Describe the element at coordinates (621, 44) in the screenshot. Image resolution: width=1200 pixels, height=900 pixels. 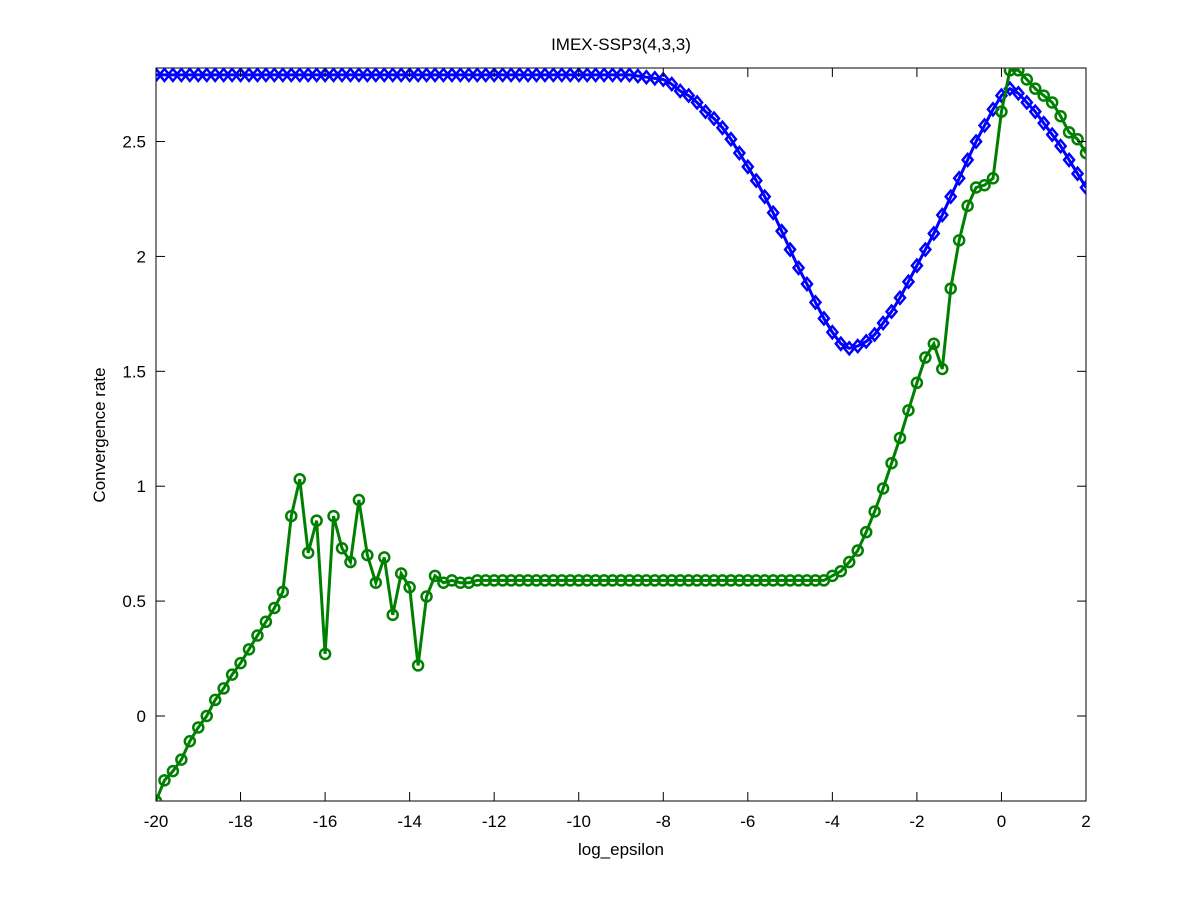
I see `chart-title: IMEX-SSP3(4,3,3)` at that location.